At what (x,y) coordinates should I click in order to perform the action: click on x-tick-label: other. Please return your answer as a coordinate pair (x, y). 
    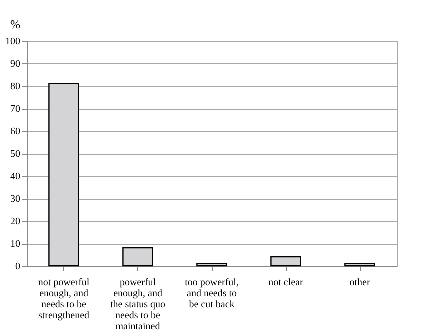
    Looking at the image, I should click on (360, 283).